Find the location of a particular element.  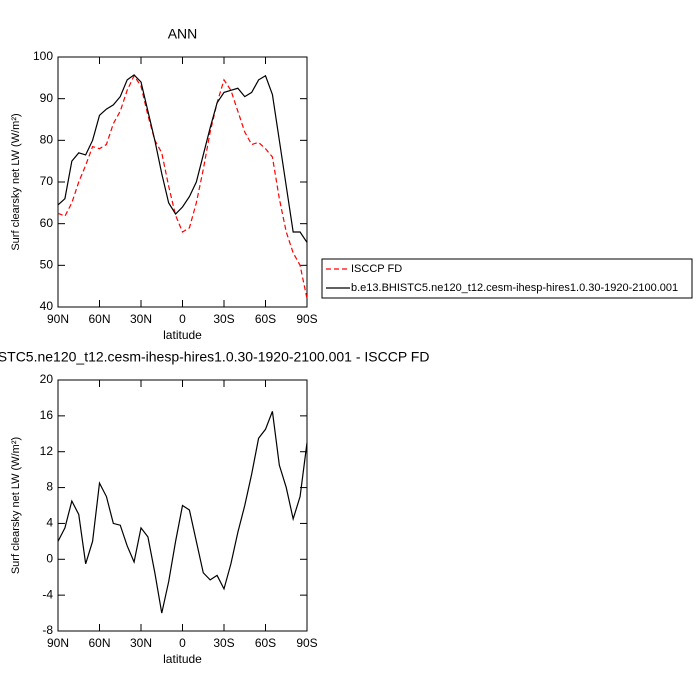

y-tick-label: -4 is located at coordinates (47, 594).